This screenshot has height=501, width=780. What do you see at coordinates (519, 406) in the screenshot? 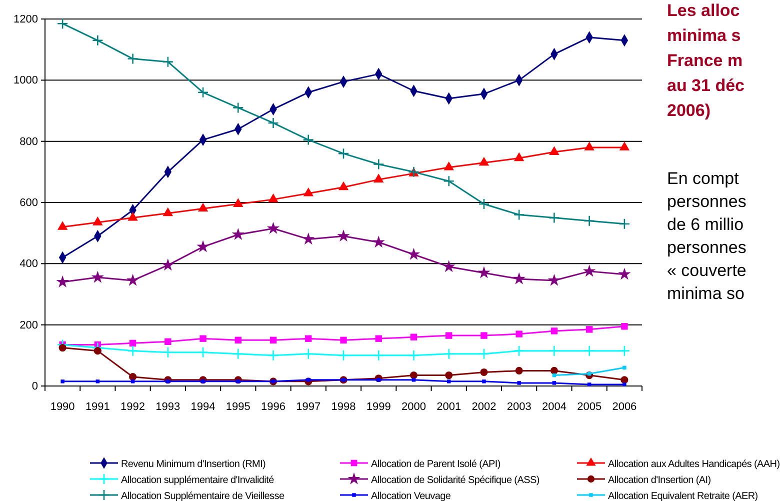
I see `x-tick-label: 2003` at bounding box center [519, 406].